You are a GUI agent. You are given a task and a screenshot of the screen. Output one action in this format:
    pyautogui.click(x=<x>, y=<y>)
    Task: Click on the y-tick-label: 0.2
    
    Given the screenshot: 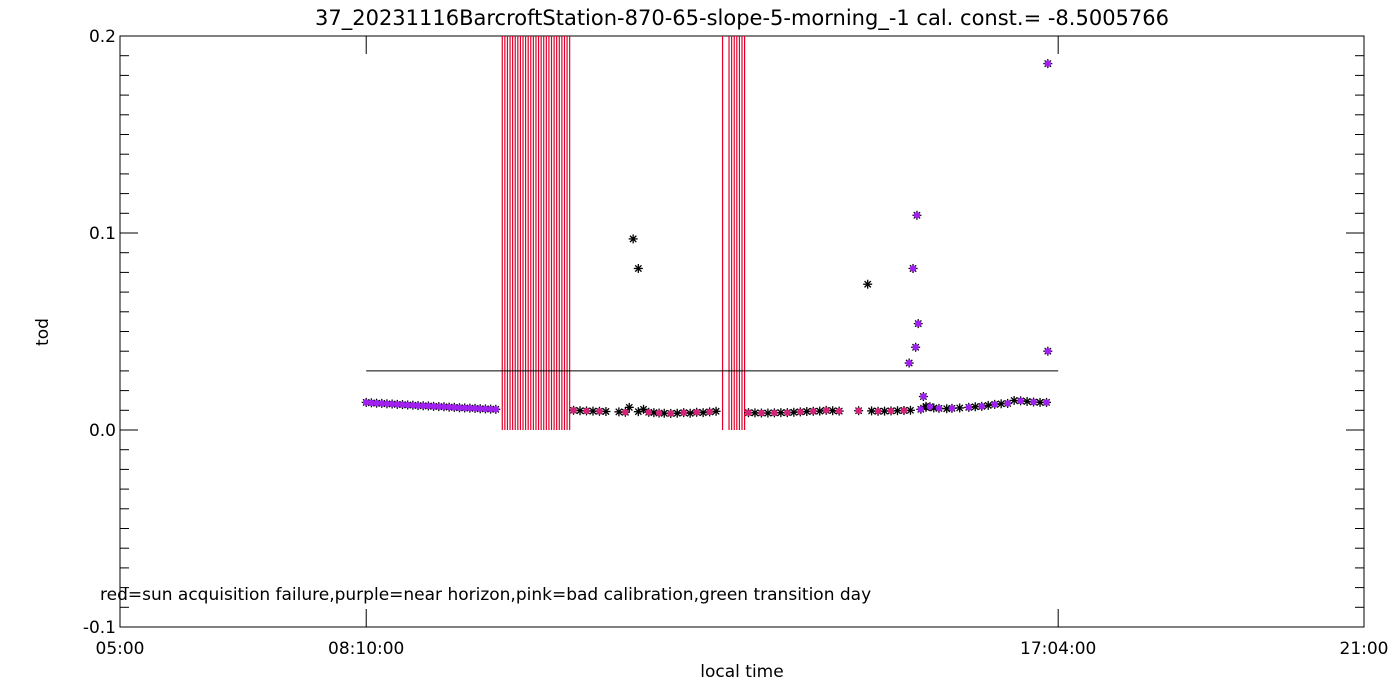 What is the action you would take?
    pyautogui.click(x=102, y=37)
    